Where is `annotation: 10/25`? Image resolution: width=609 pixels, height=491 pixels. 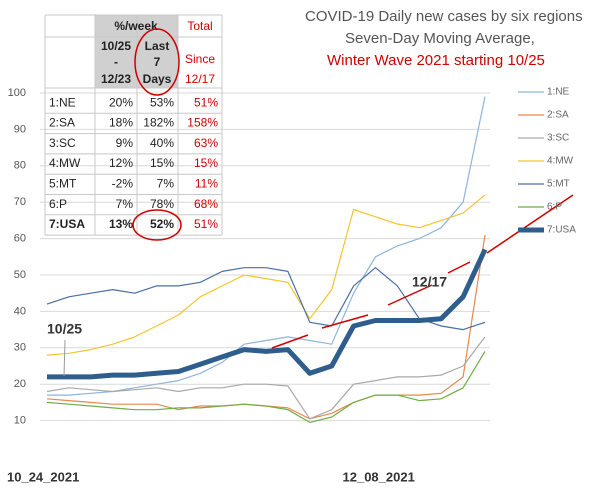
annotation: 10/25 is located at coordinates (64, 329).